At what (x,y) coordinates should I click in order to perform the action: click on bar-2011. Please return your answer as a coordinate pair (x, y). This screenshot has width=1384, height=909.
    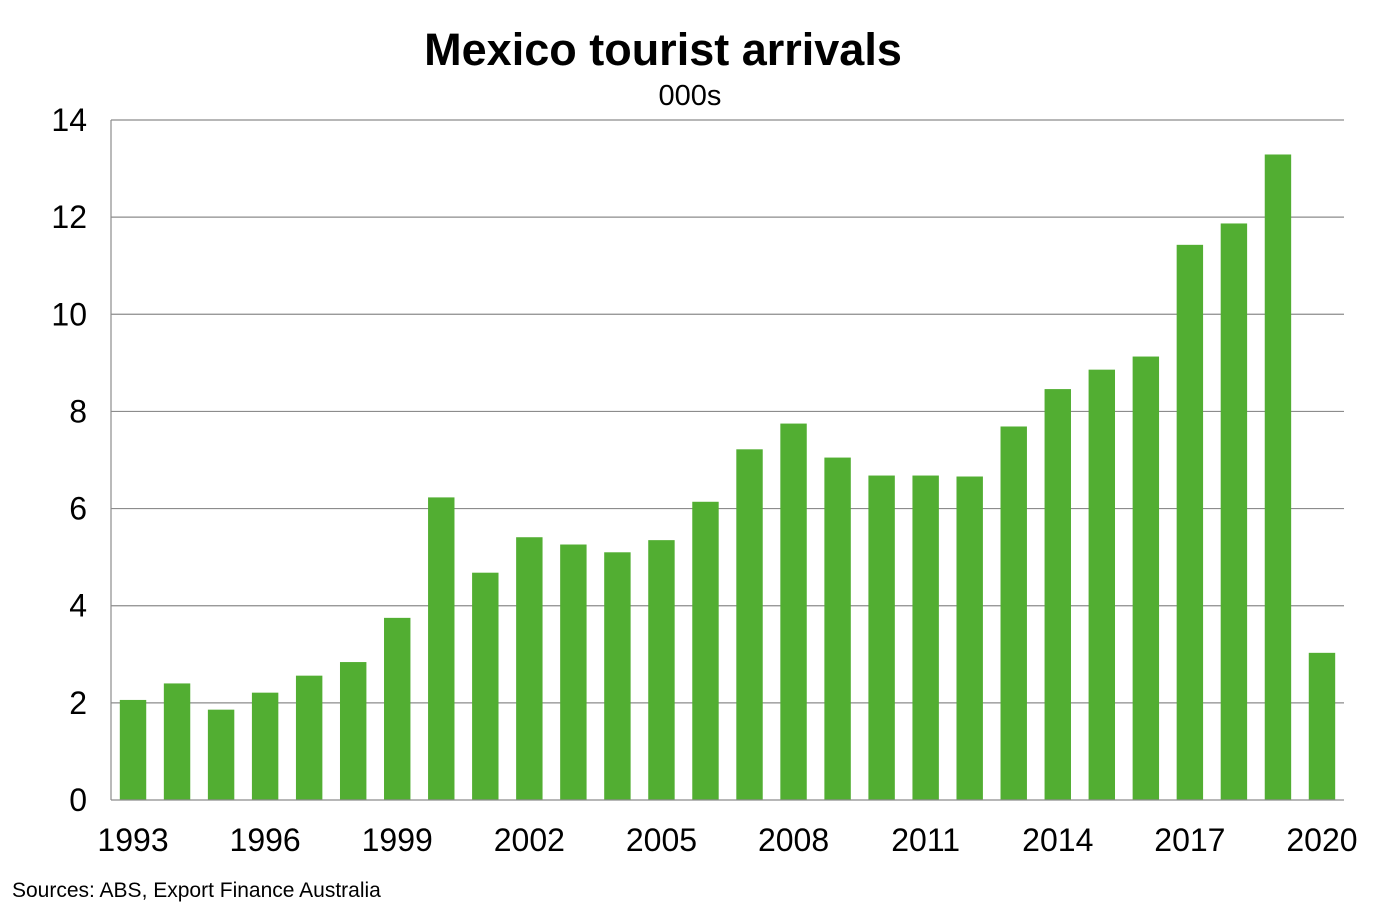
    Looking at the image, I should click on (925, 637).